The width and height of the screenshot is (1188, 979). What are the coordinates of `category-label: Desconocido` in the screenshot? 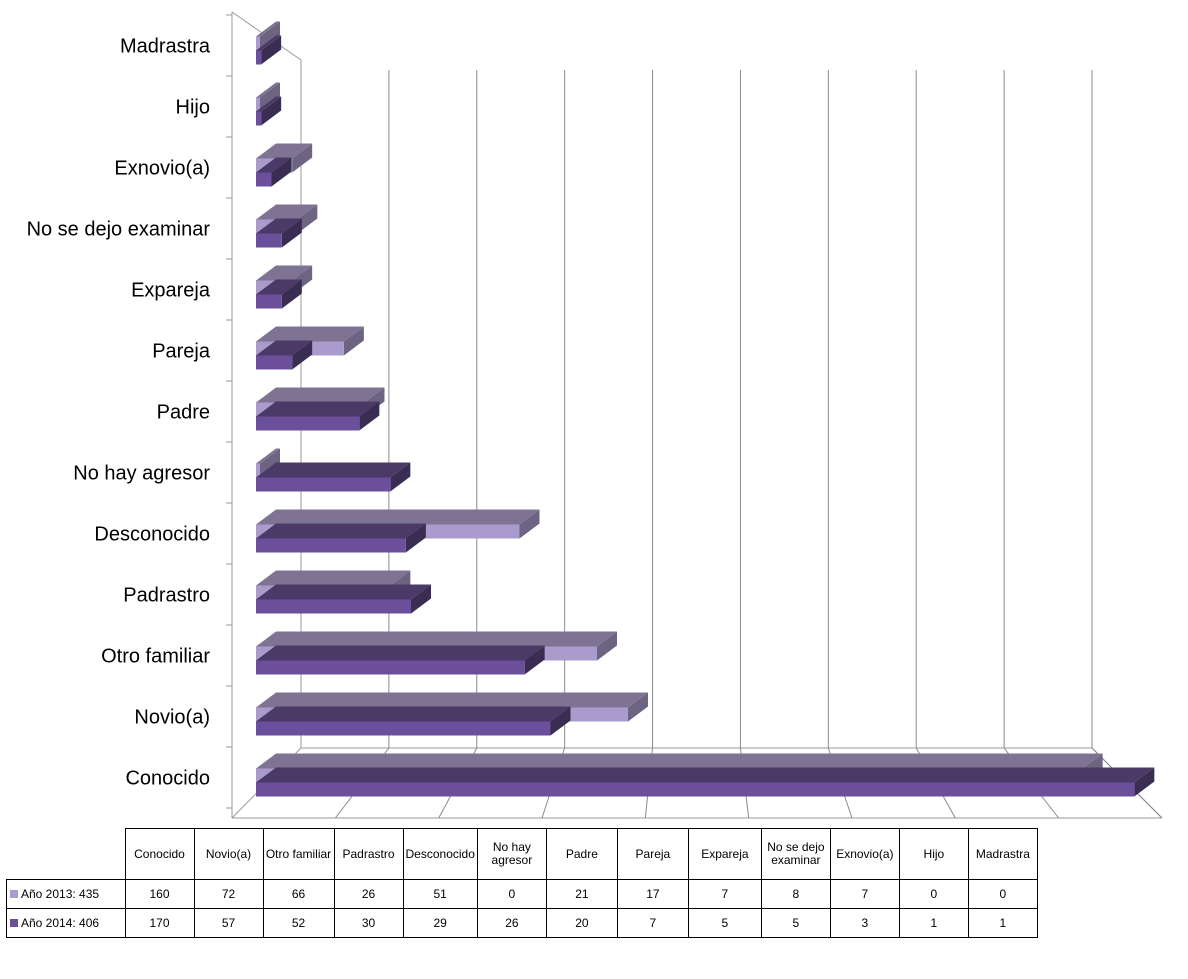 It's located at (152, 535).